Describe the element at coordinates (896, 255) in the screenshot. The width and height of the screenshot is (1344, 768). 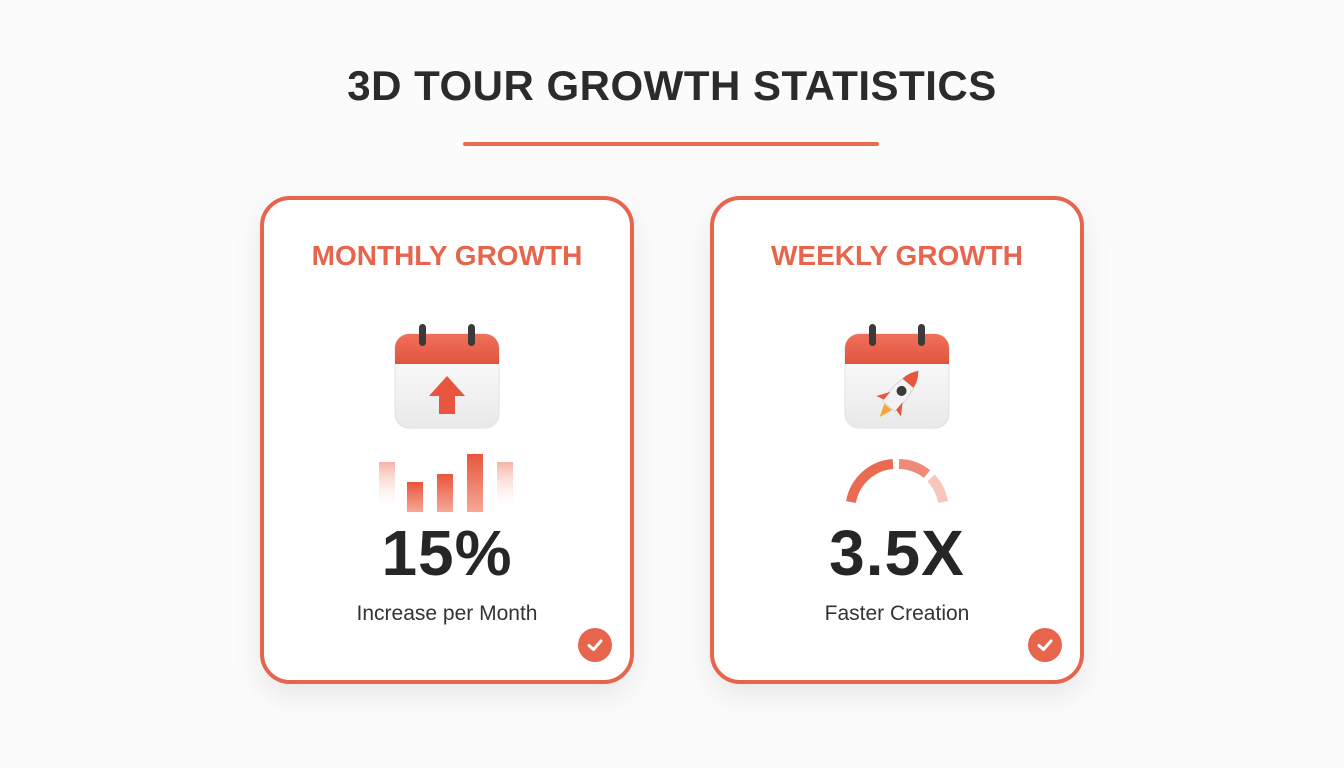
I see `card-title: WEEKLY GROWTH` at that location.